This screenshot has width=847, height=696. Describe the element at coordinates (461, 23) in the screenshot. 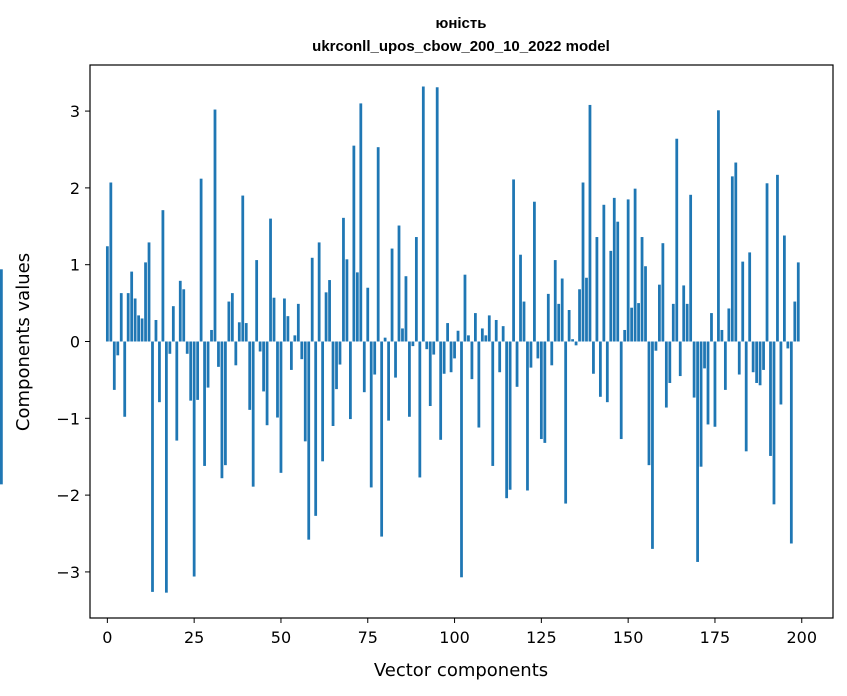

I see `chart-title: юність` at that location.